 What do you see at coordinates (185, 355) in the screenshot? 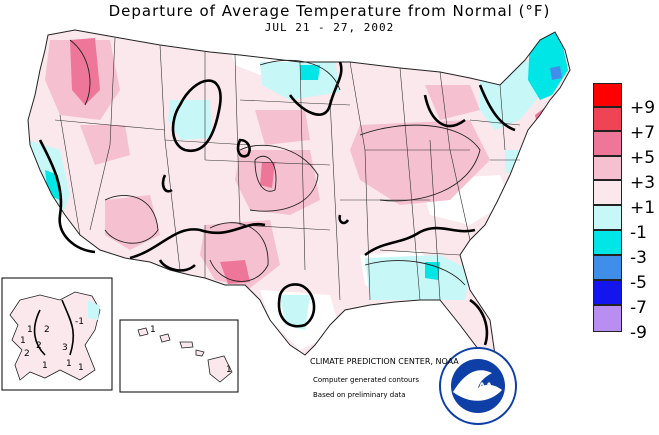
I see `hawaii-islands` at bounding box center [185, 355].